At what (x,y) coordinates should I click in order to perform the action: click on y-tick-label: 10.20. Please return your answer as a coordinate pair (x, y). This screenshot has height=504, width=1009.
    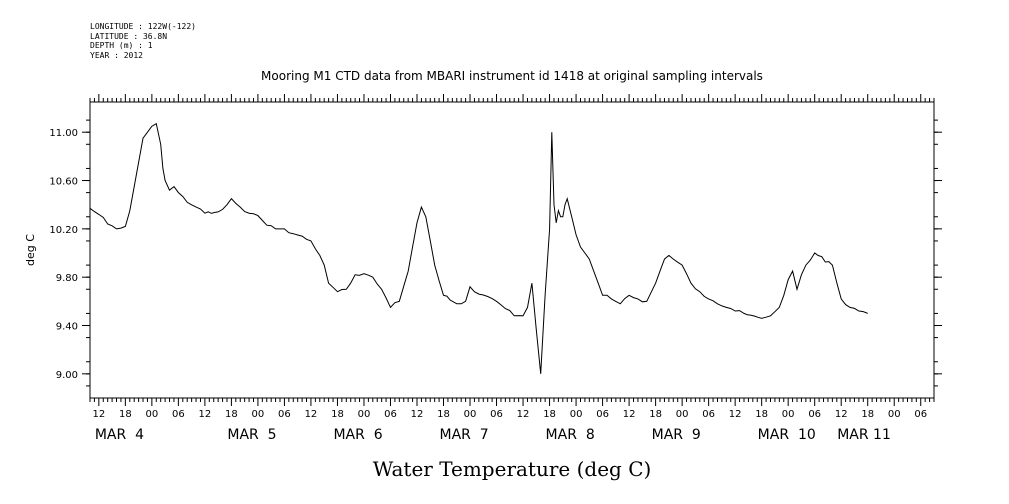
    Looking at the image, I should click on (63, 230).